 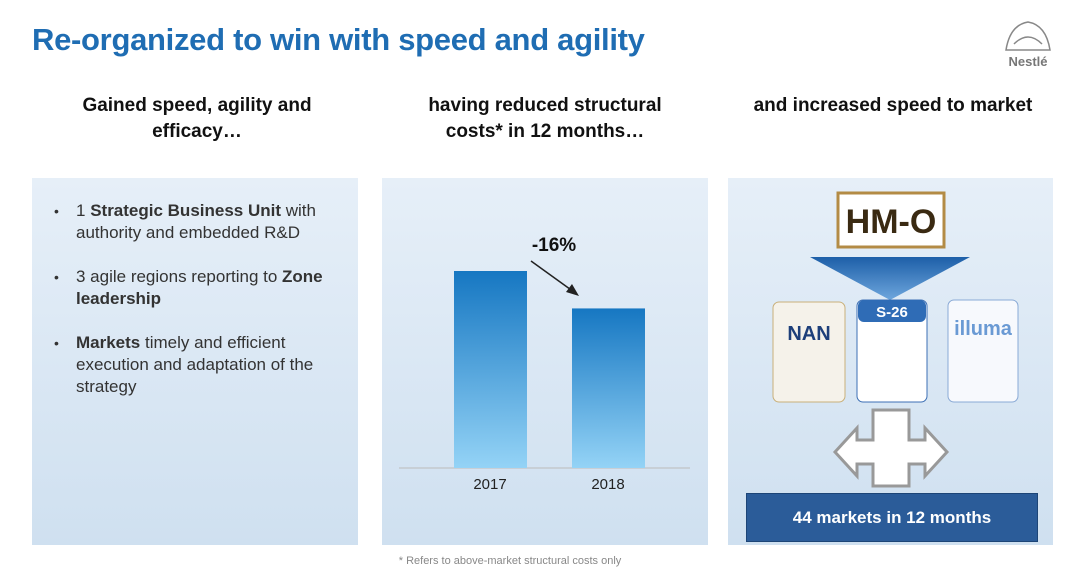 I want to click on split-arrow, so click(x=891, y=448).